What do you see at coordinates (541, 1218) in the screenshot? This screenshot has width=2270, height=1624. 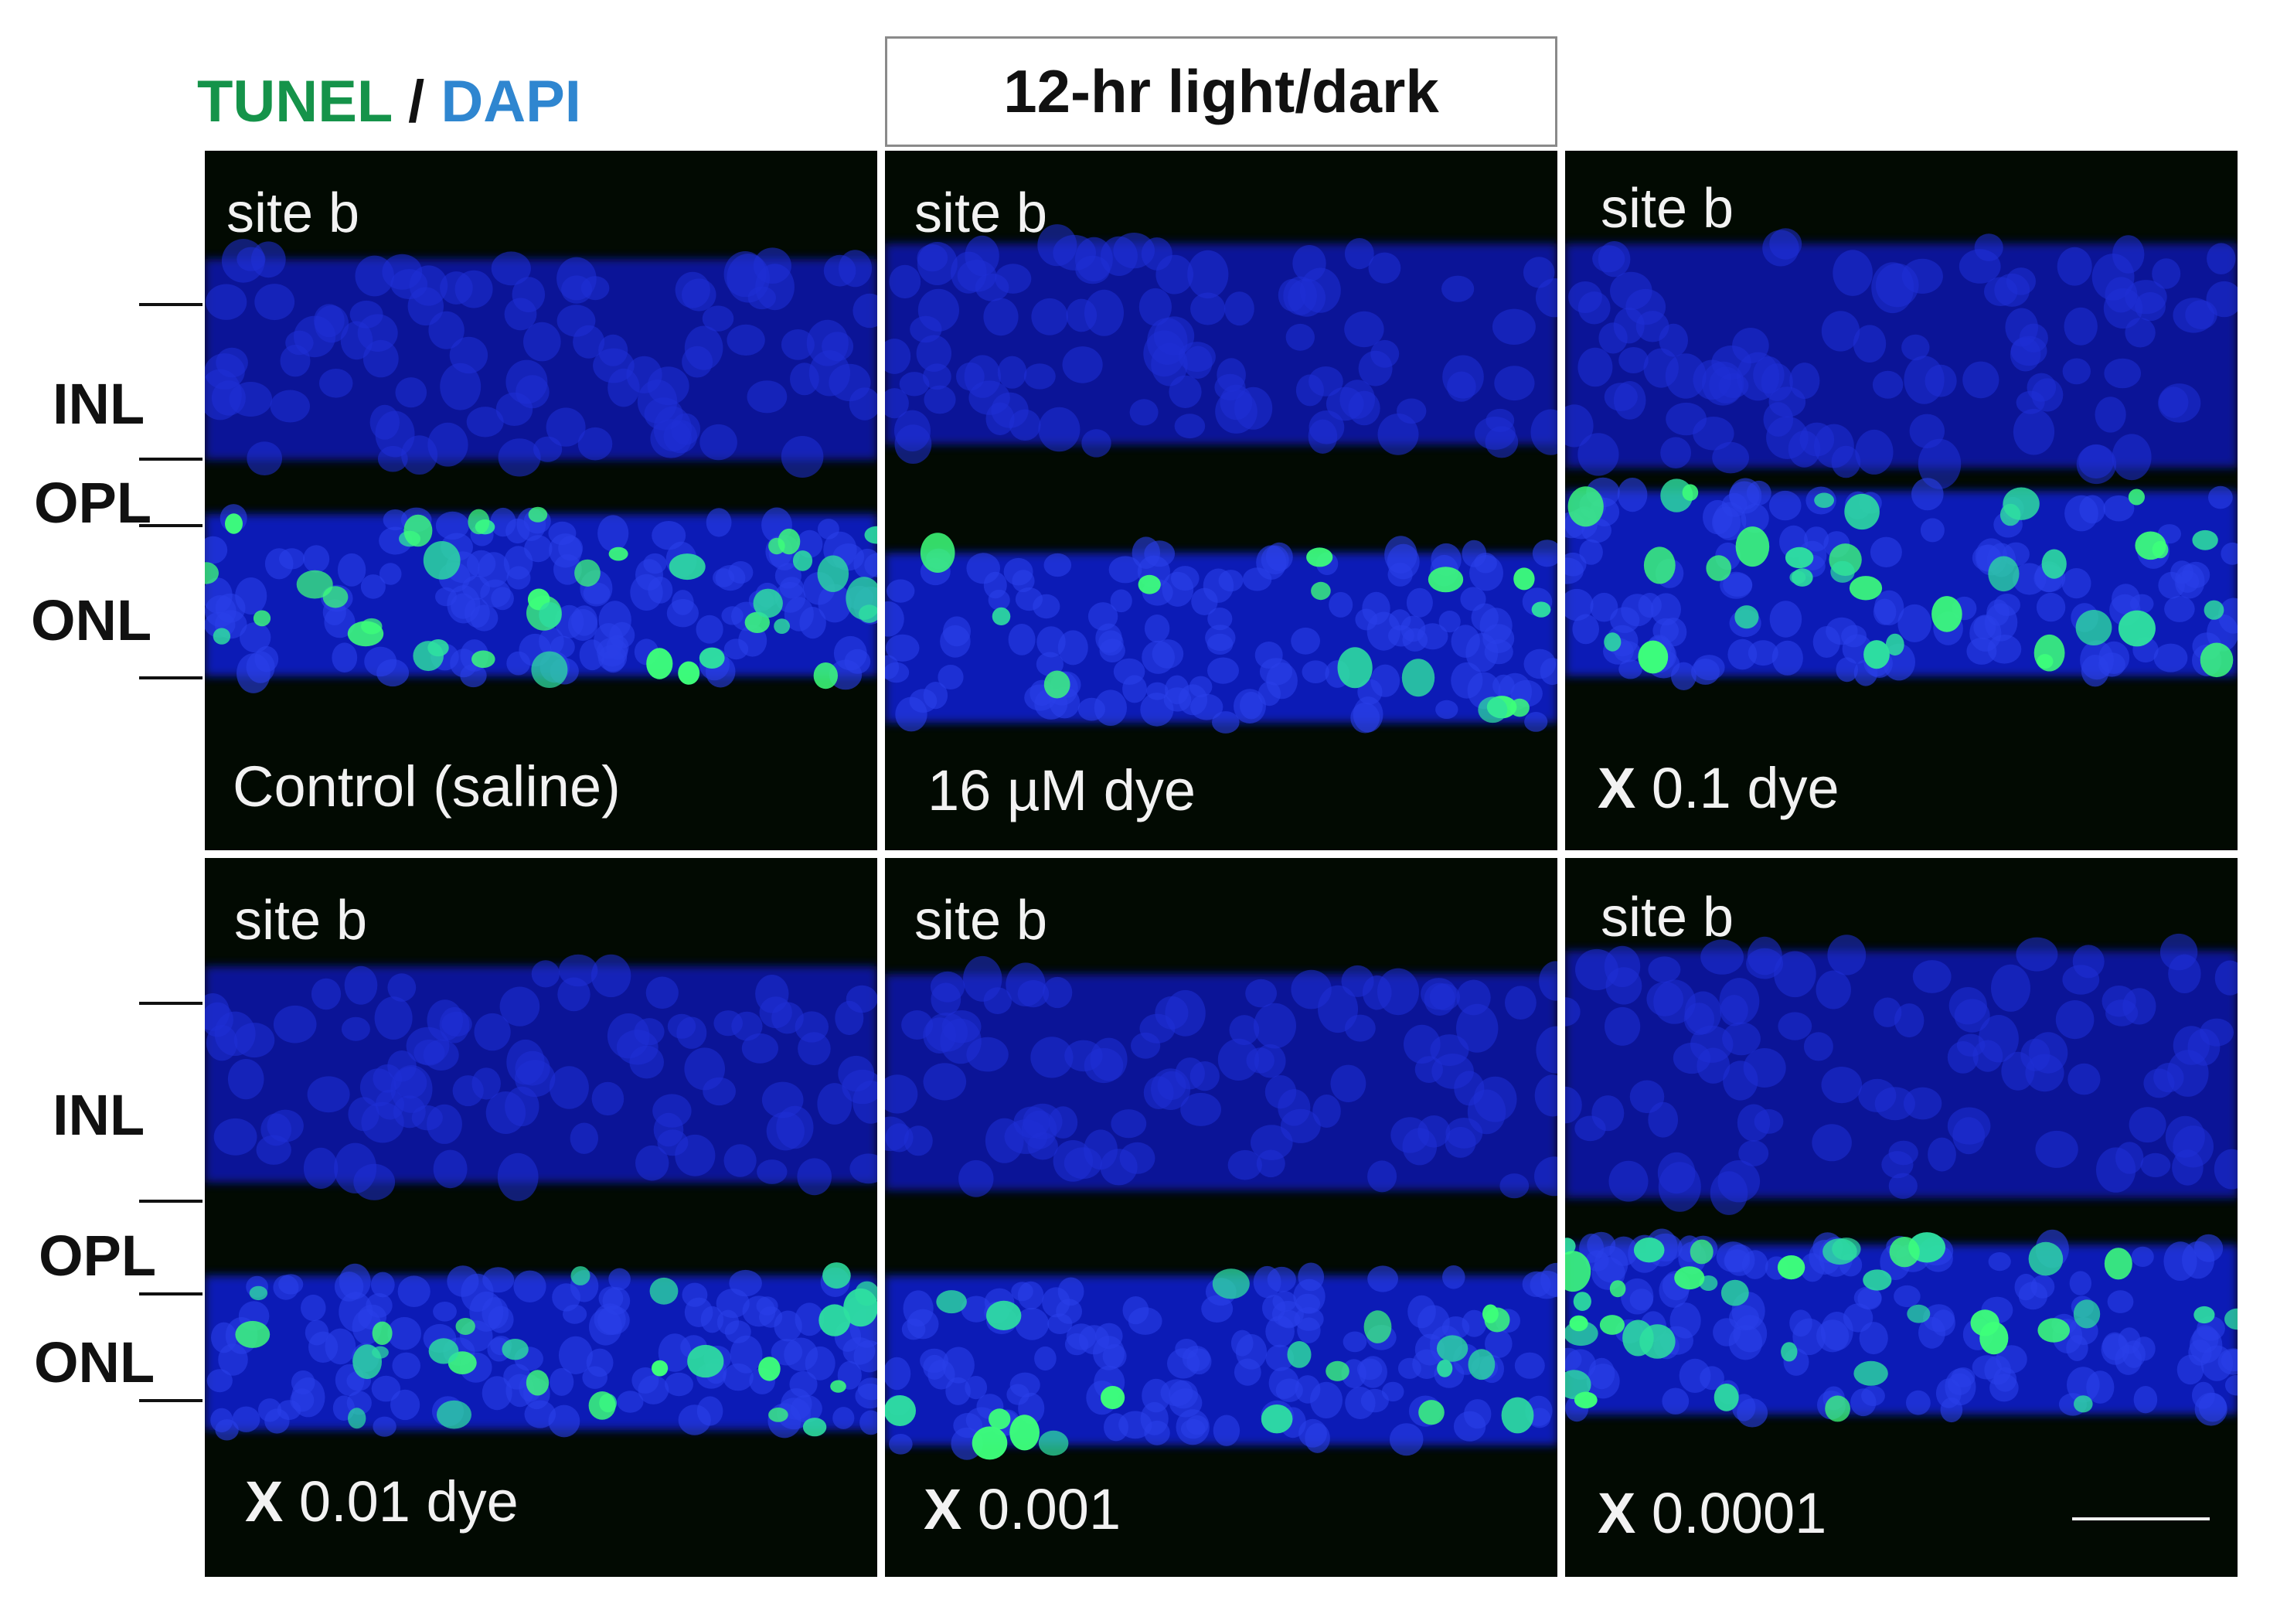 I see `micrograph-panel: site b X 0.01 dye` at bounding box center [541, 1218].